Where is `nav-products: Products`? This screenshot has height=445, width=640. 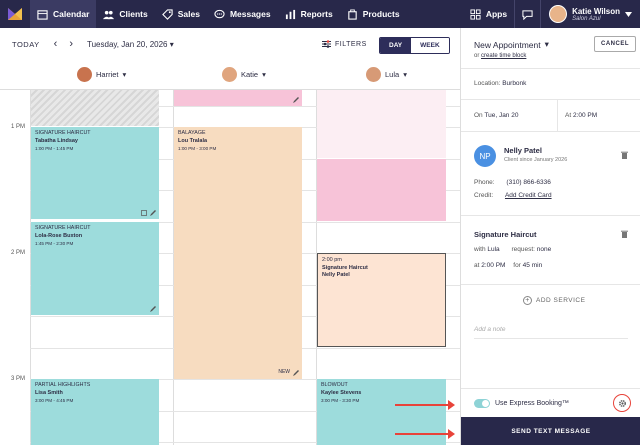 nav-products: Products is located at coordinates (373, 14).